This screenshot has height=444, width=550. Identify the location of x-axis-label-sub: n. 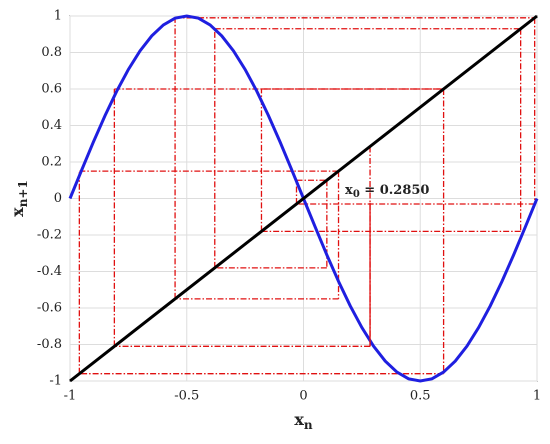
(308, 425).